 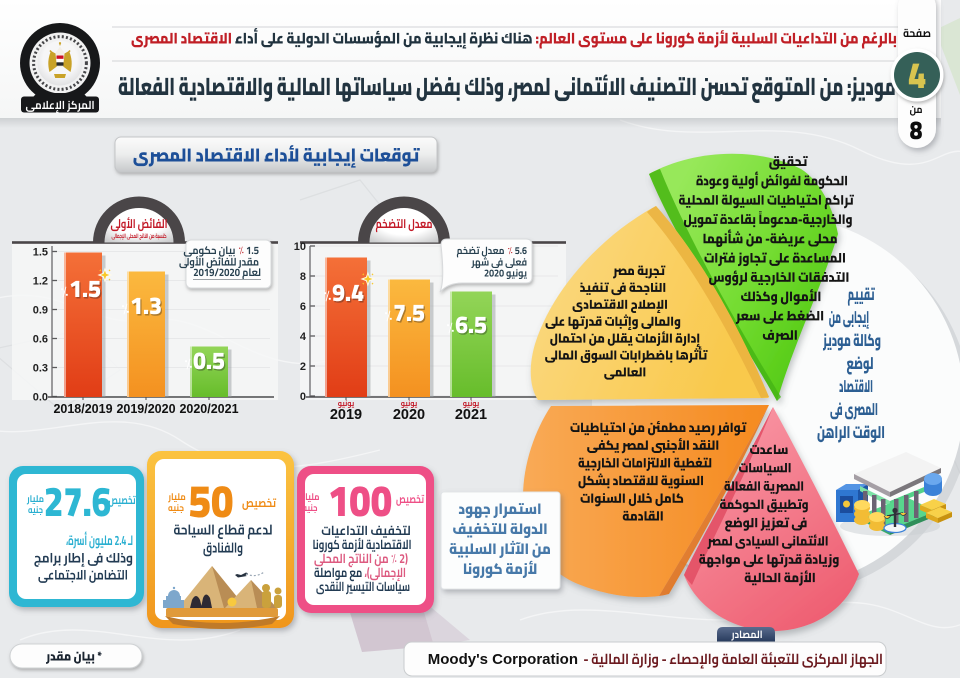 What do you see at coordinates (300, 247) in the screenshot?
I see `svg-text: 10` at bounding box center [300, 247].